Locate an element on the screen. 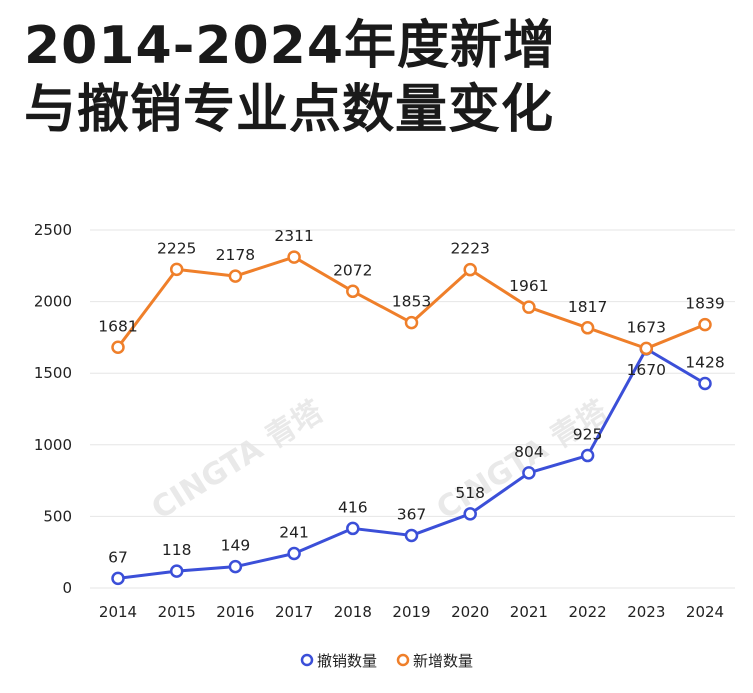 The height and width of the screenshot is (693, 753). data-label-series-1: 1839 is located at coordinates (704, 304).